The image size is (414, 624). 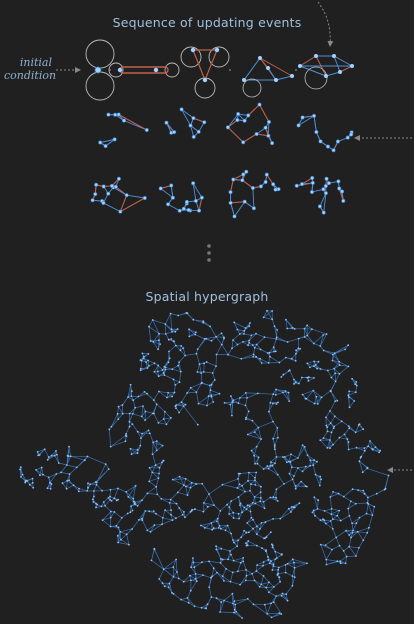 I want to click on events-title: Sequence of updating events, so click(x=207, y=22).